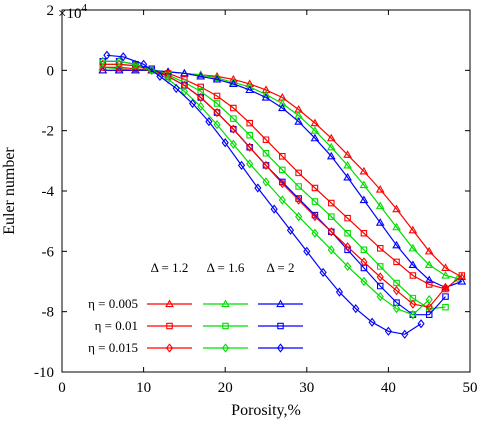  What do you see at coordinates (9, 191) in the screenshot?
I see `y-axis-label: Euler number` at bounding box center [9, 191].